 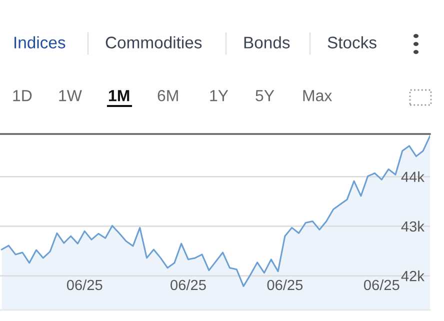 I want to click on text: 1D, so click(x=22, y=96).